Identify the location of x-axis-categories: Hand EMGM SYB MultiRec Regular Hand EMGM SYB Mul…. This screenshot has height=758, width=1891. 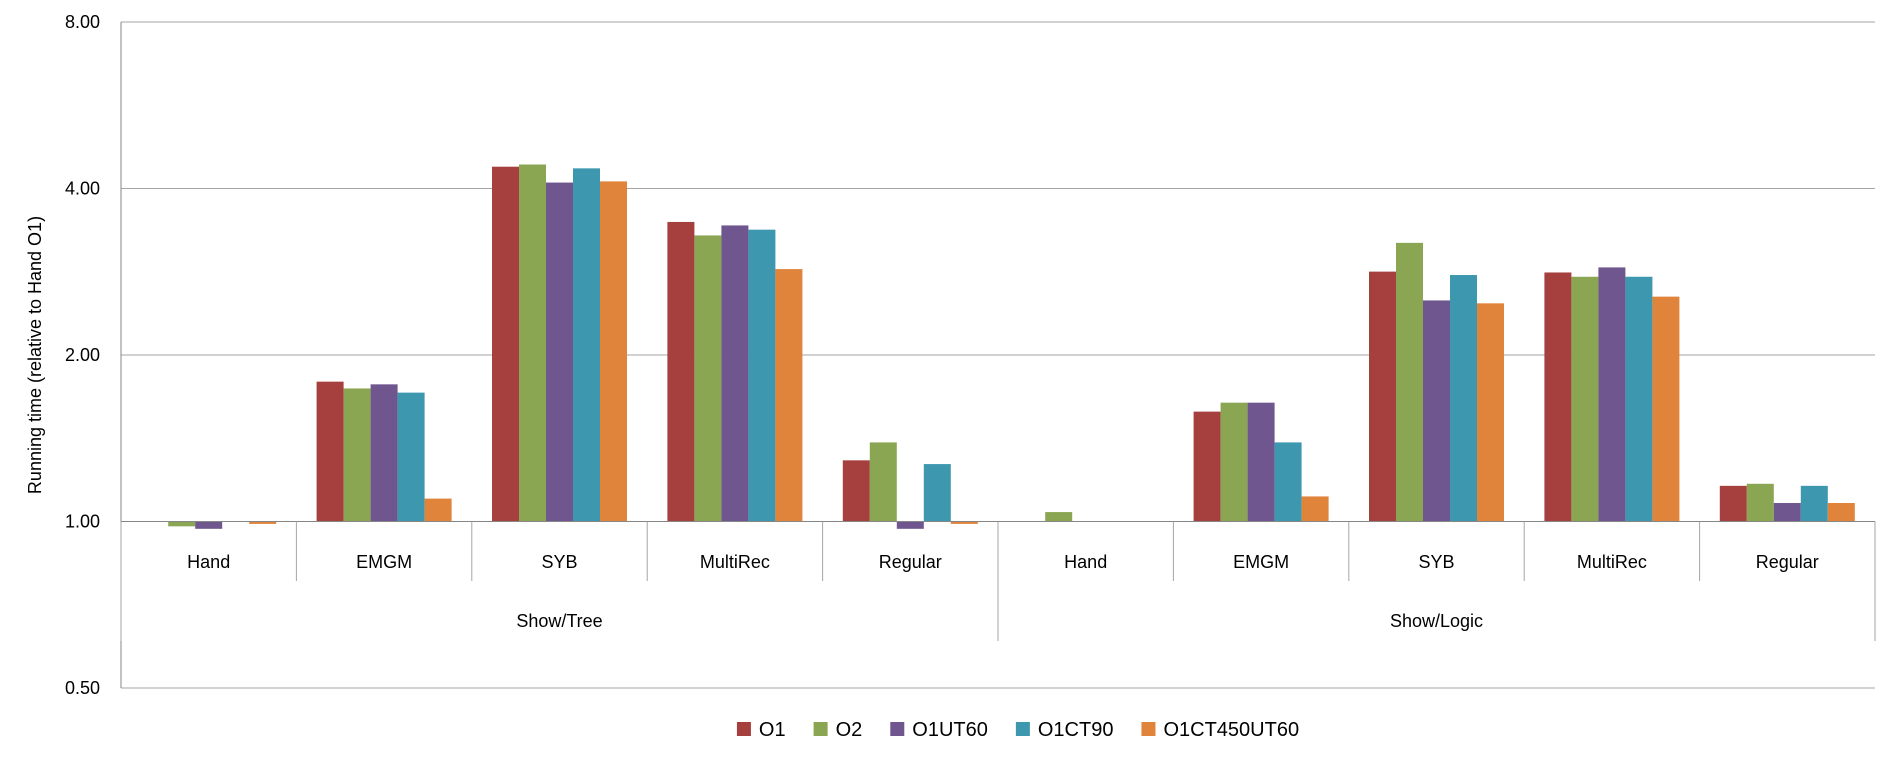
(998, 581).